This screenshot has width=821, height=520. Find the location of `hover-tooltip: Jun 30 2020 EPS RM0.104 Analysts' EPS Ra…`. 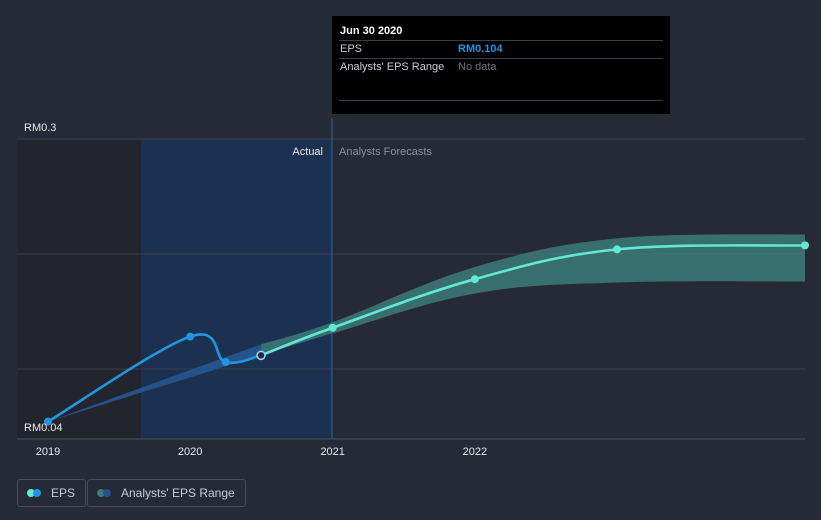

hover-tooltip: Jun 30 2020 EPS RM0.104 Analysts' EPS Ra… is located at coordinates (501, 65).